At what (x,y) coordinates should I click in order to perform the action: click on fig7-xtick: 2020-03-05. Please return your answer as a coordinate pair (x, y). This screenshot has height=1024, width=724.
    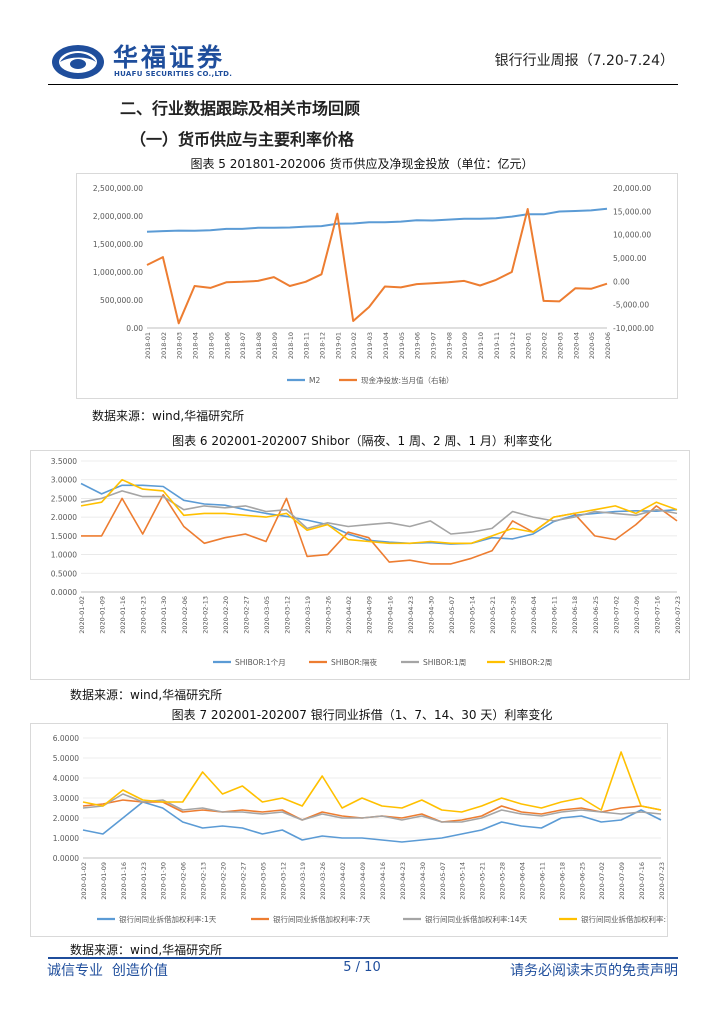
    Looking at the image, I should click on (263, 881).